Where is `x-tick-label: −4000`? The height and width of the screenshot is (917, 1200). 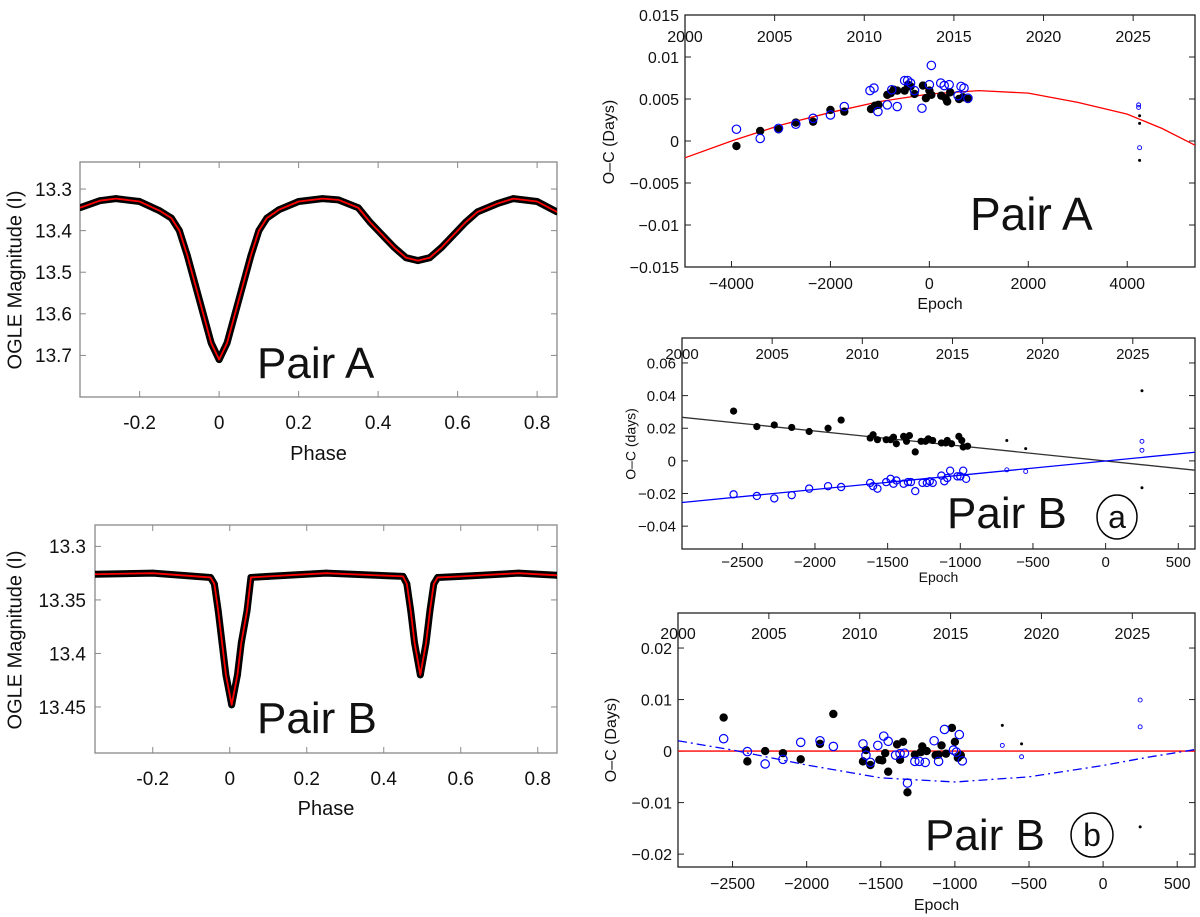
x-tick-label: −4000 is located at coordinates (731, 284).